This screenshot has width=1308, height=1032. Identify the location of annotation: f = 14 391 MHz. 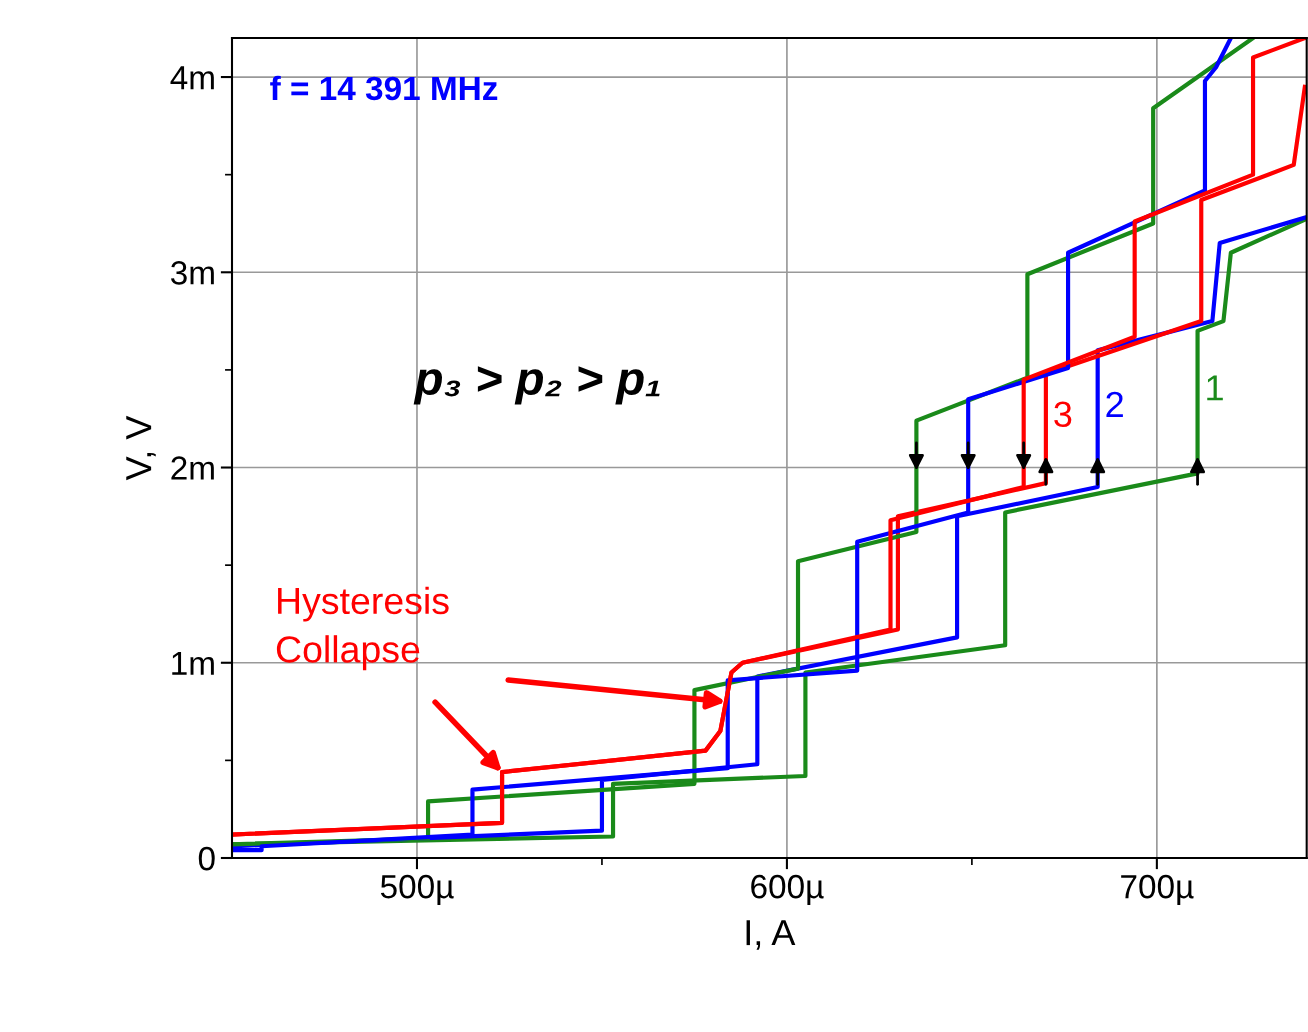
(384, 88).